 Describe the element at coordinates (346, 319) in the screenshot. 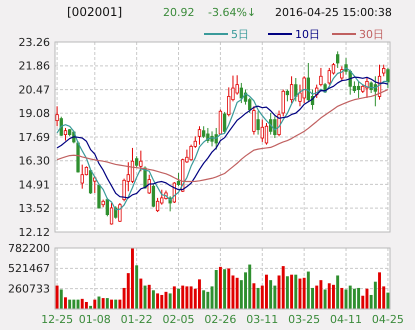

I see `x-tick-label: 04-11` at that location.